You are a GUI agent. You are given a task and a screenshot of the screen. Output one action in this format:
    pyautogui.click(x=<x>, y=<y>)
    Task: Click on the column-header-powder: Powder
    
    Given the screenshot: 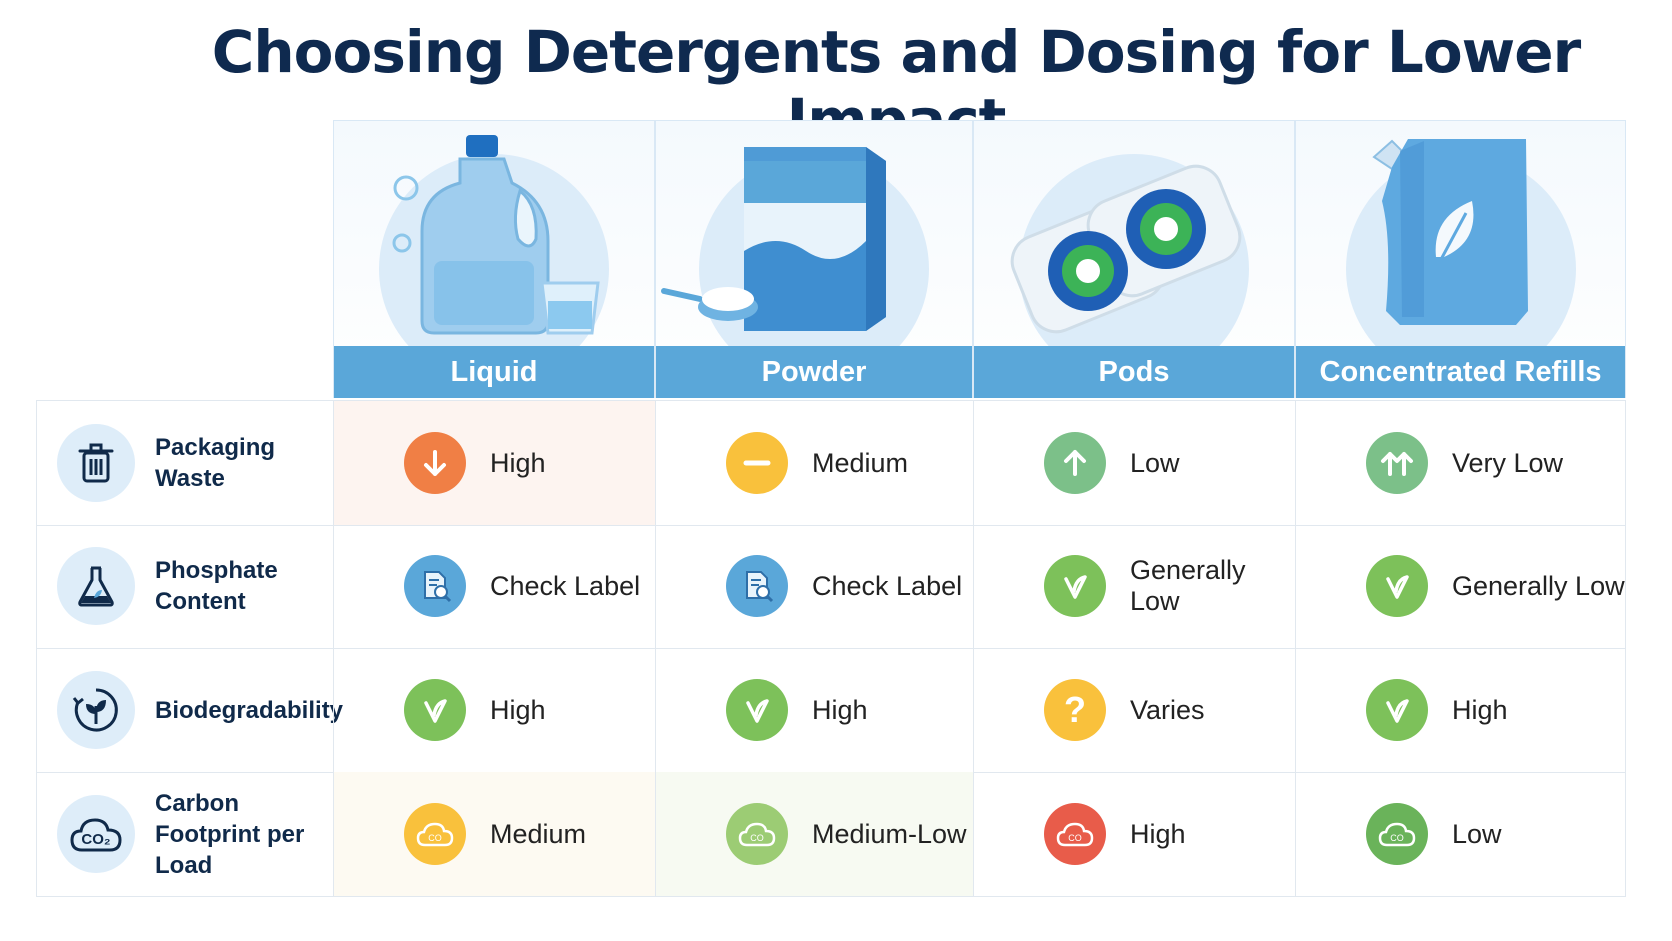 What is the action you would take?
    pyautogui.click(x=814, y=259)
    